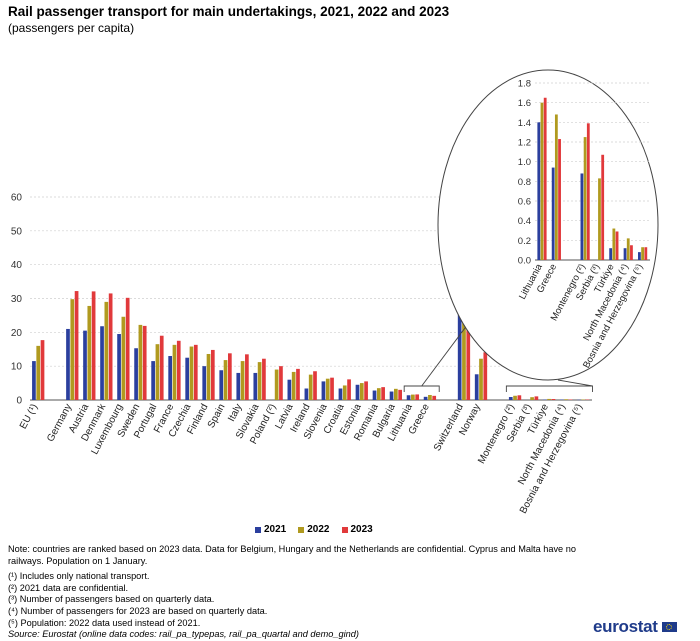  Describe the element at coordinates (17, 265) in the screenshot. I see `y-tick-label: 40` at that location.